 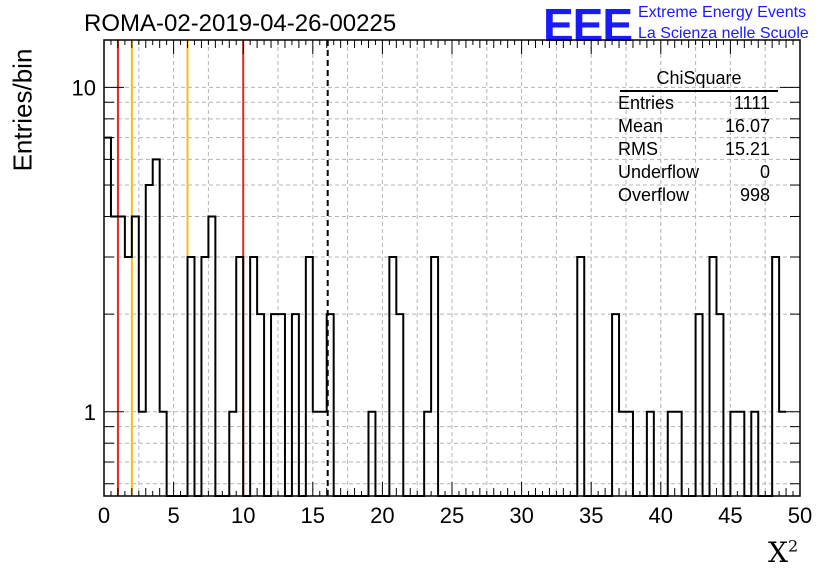 What do you see at coordinates (723, 33) in the screenshot?
I see `logo-subtitle-2: La Scienza nelle Scuole` at bounding box center [723, 33].